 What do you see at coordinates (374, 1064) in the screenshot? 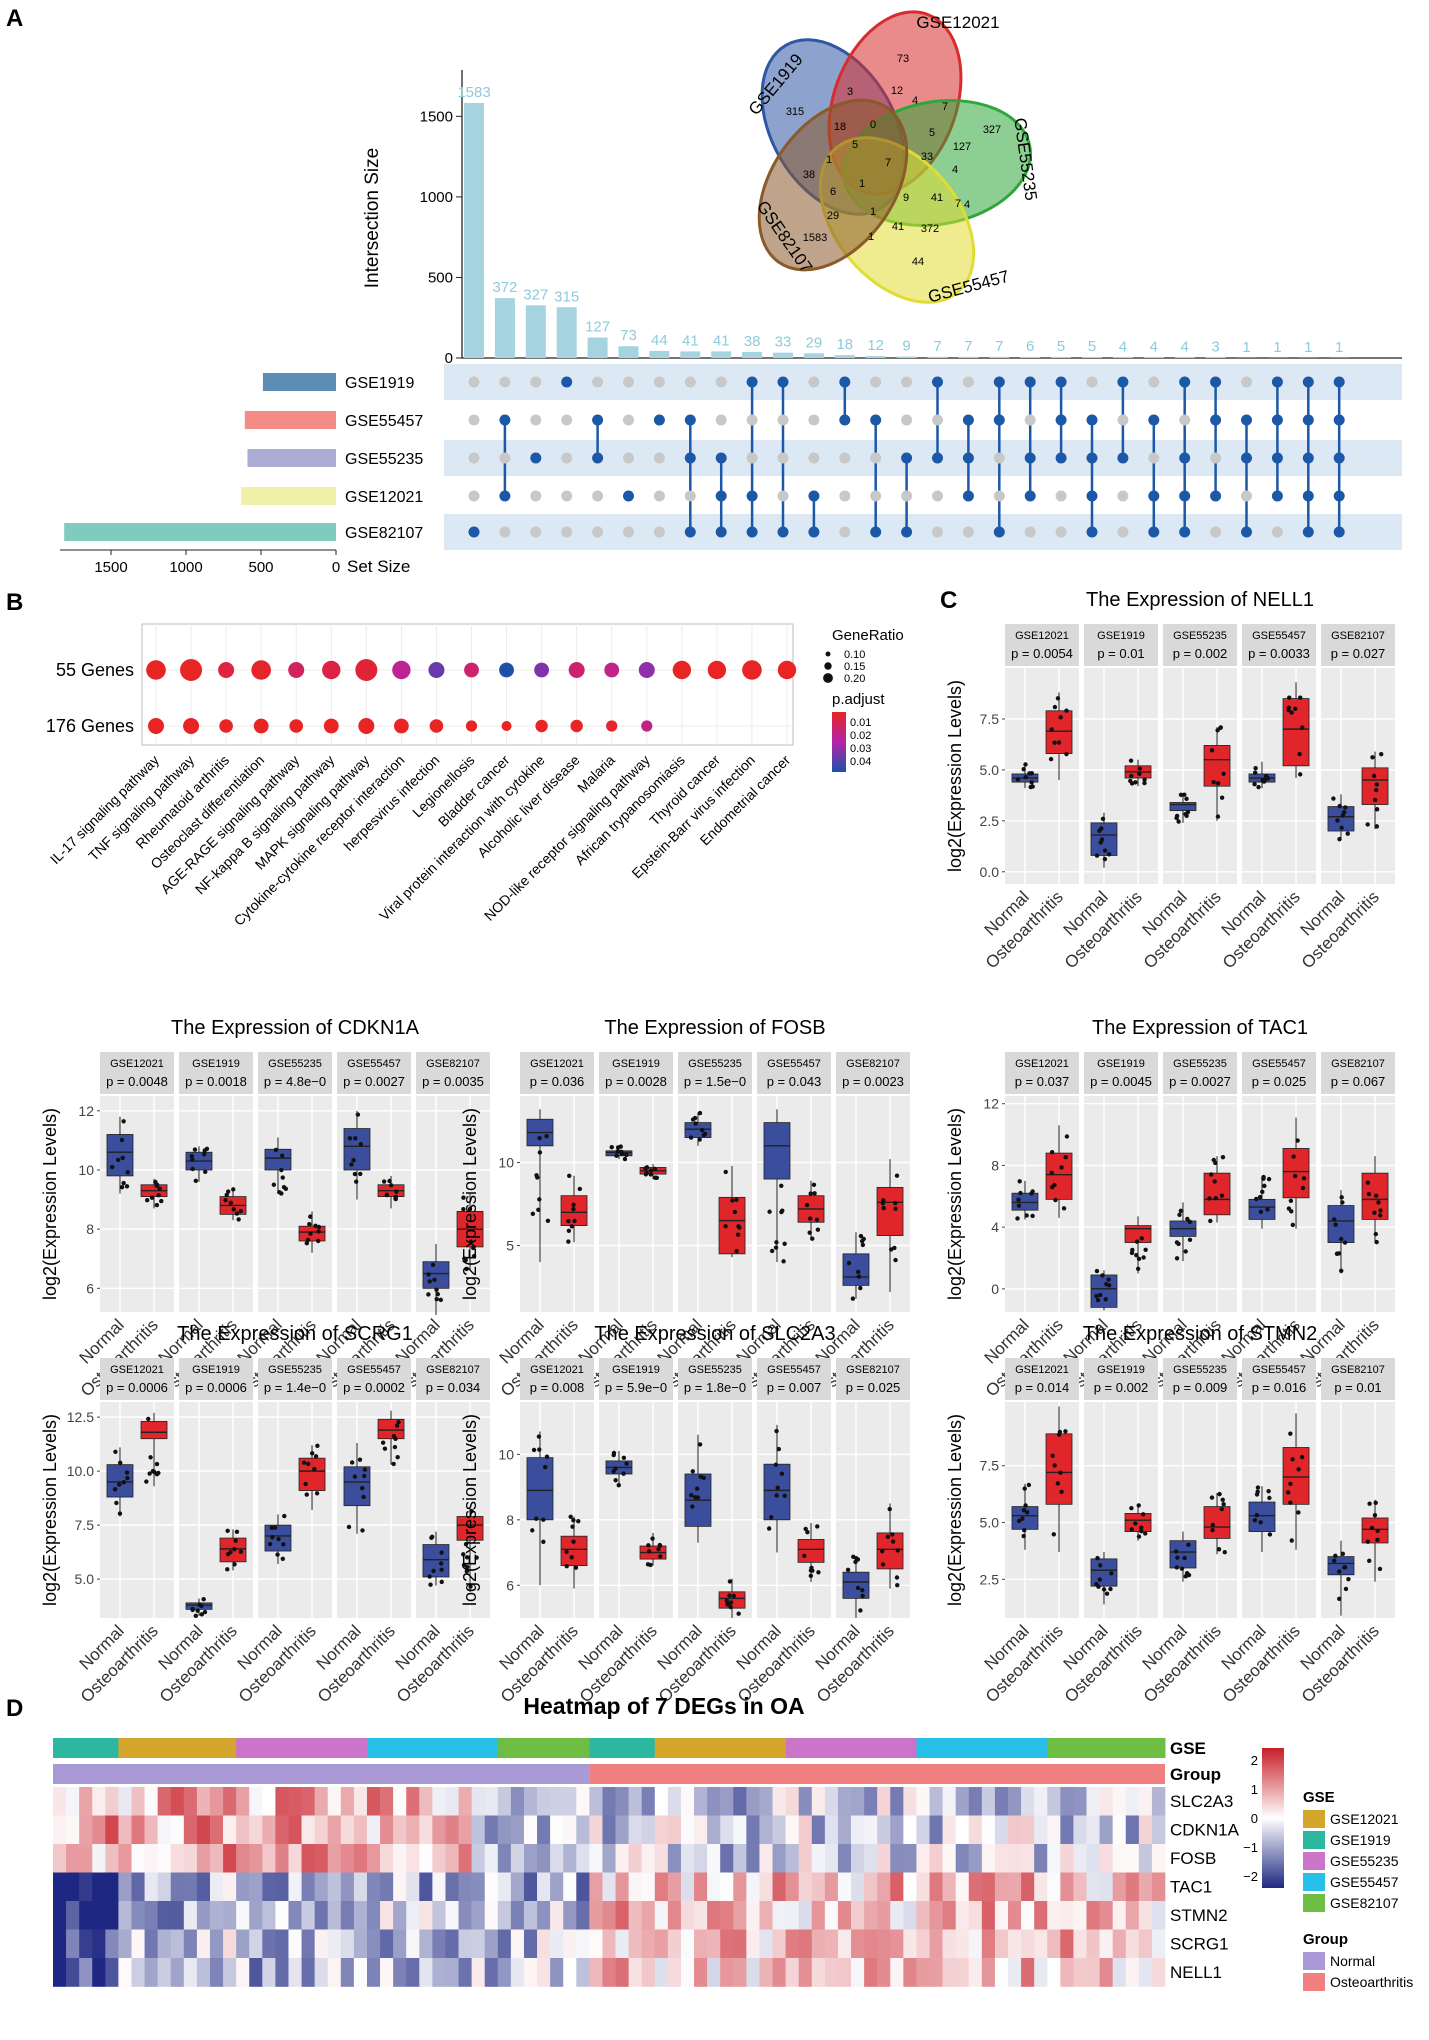
I see `facet-name: GSE55457` at bounding box center [374, 1064].